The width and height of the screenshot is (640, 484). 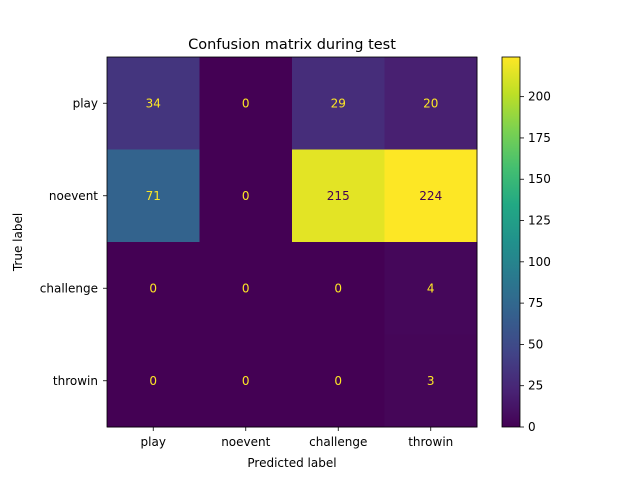 I want to click on cell-value-label: 20, so click(x=430, y=103).